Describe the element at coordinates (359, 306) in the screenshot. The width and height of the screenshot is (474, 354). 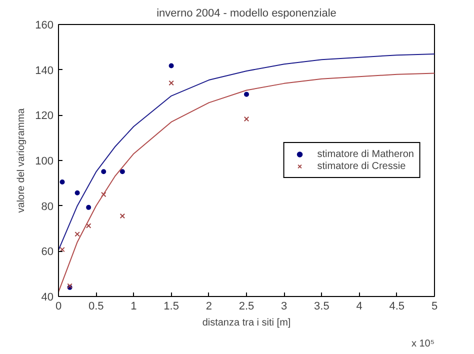
I see `x-tick-label: 4` at that location.